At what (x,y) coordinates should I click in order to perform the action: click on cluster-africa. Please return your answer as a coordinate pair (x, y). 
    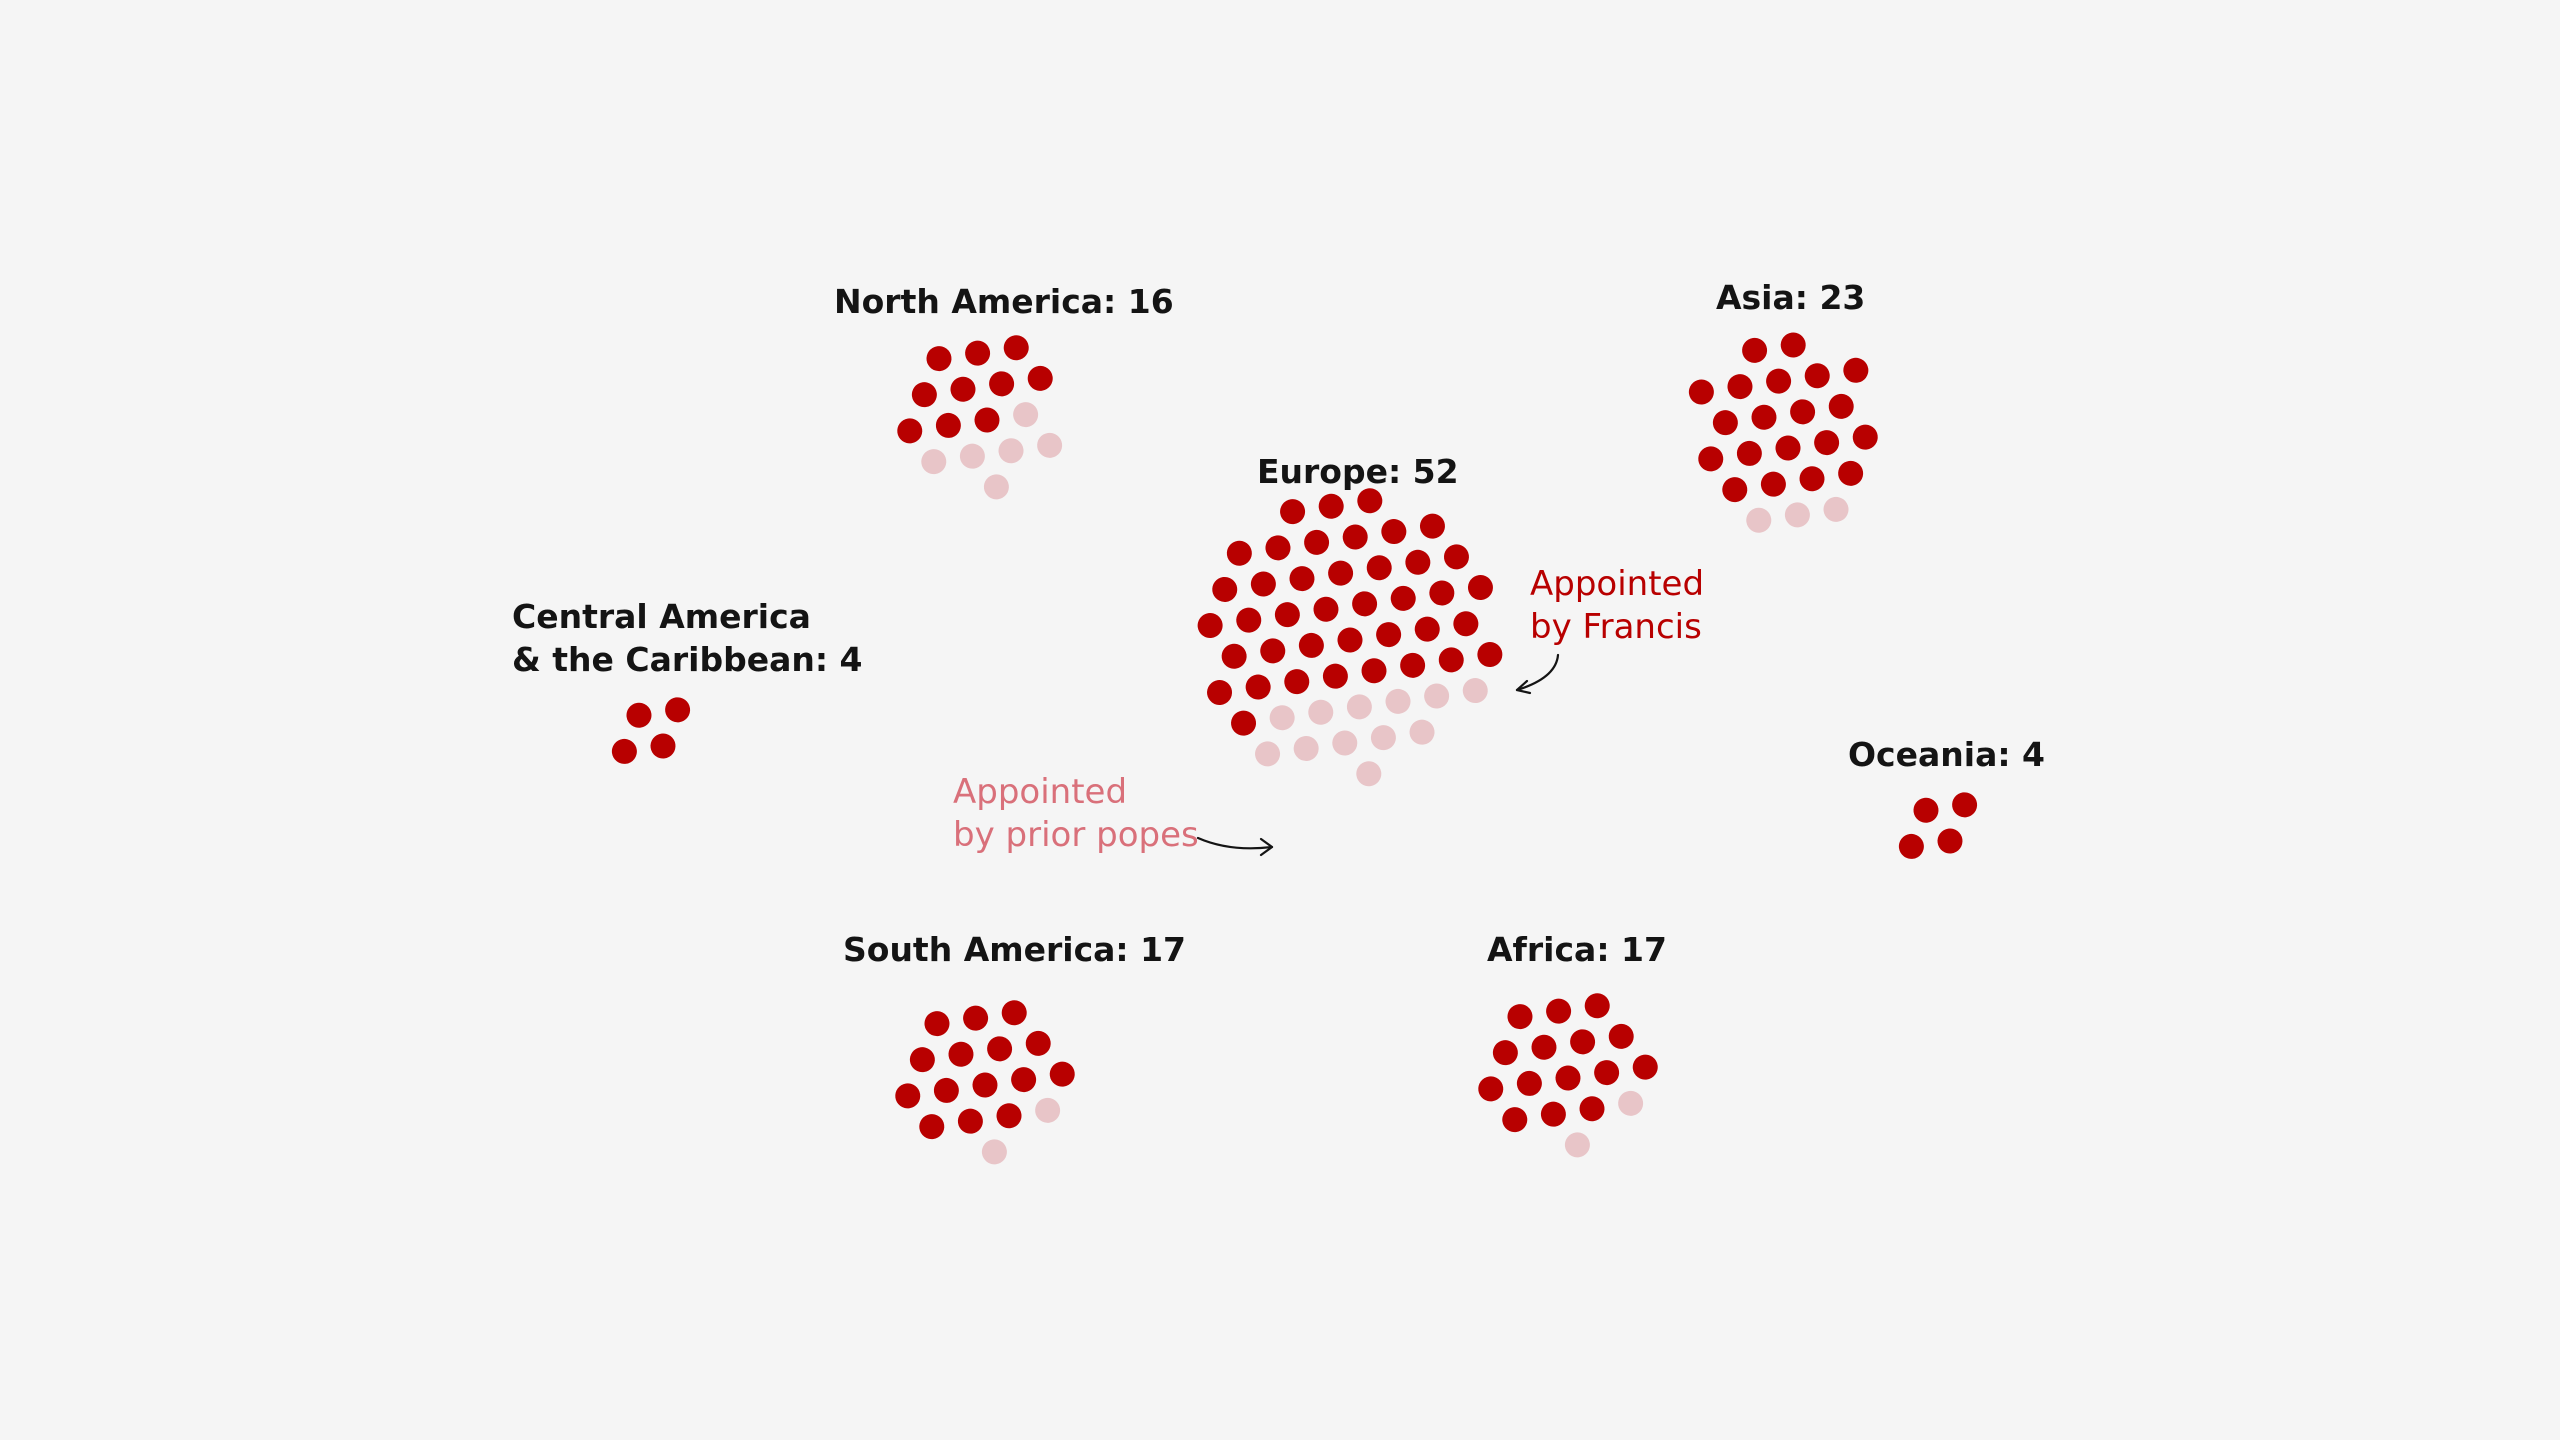
    Looking at the image, I should click on (1568, 1075).